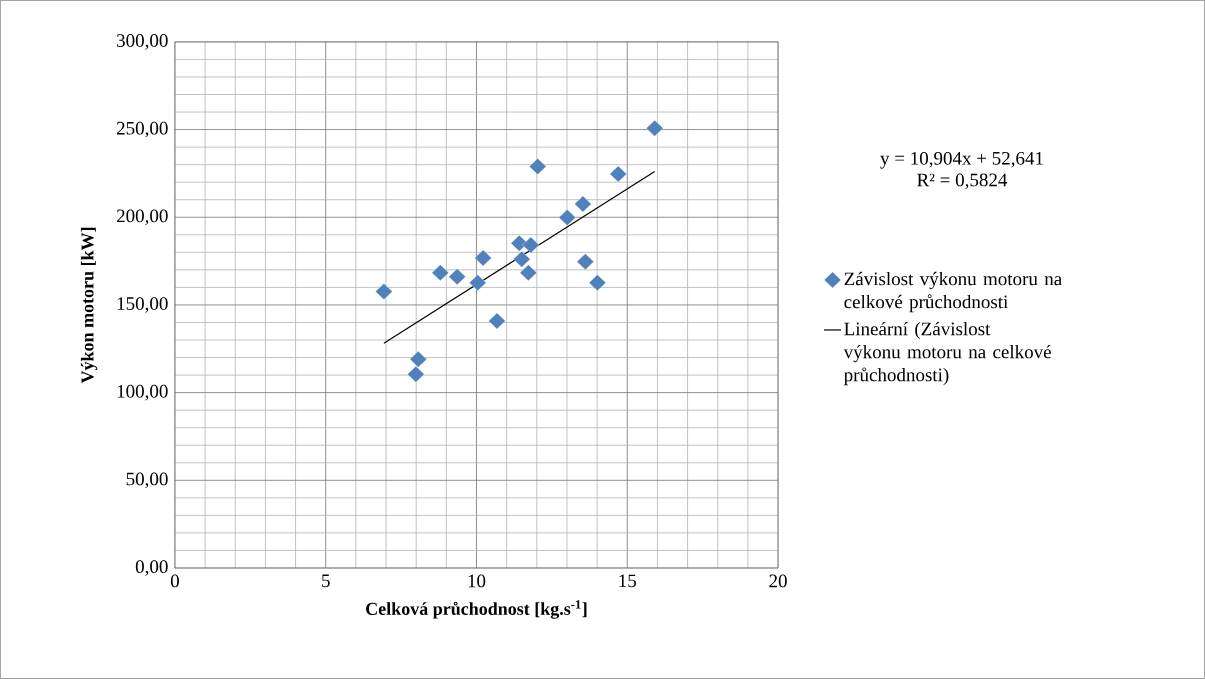 The height and width of the screenshot is (679, 1205). I want to click on y-tick-label: 0,00, so click(151, 568).